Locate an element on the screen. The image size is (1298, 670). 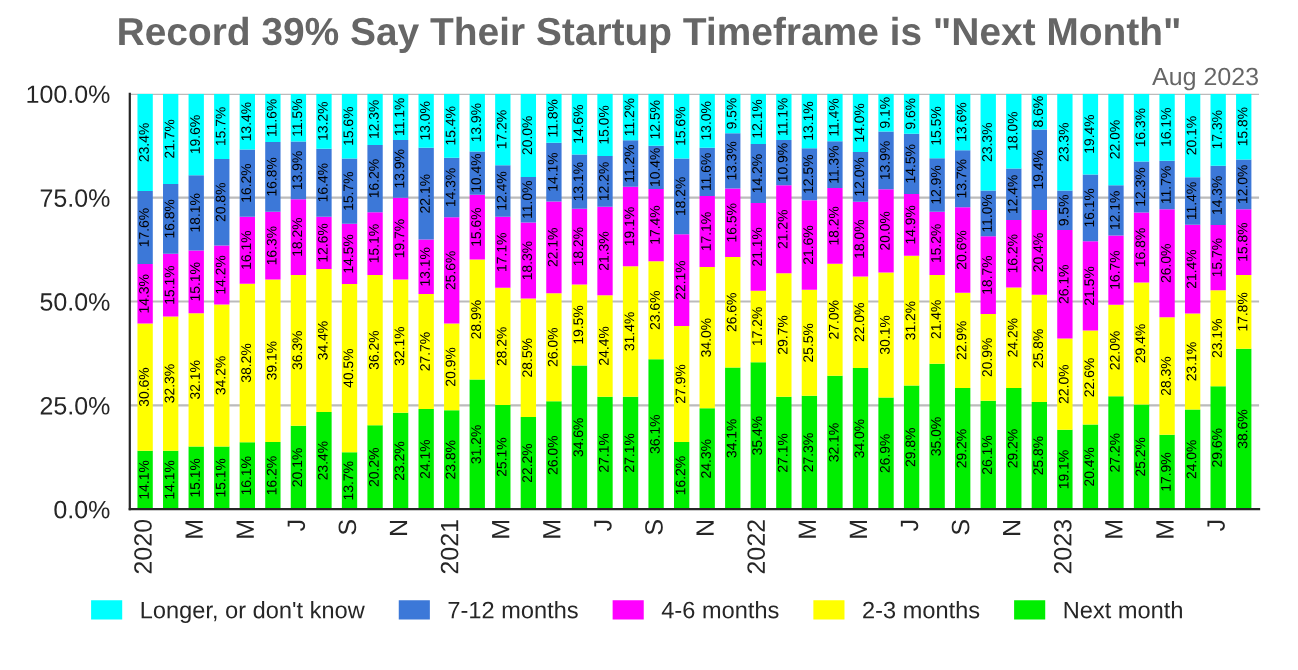
x-tick-label: 2021 is located at coordinates (449, 547).